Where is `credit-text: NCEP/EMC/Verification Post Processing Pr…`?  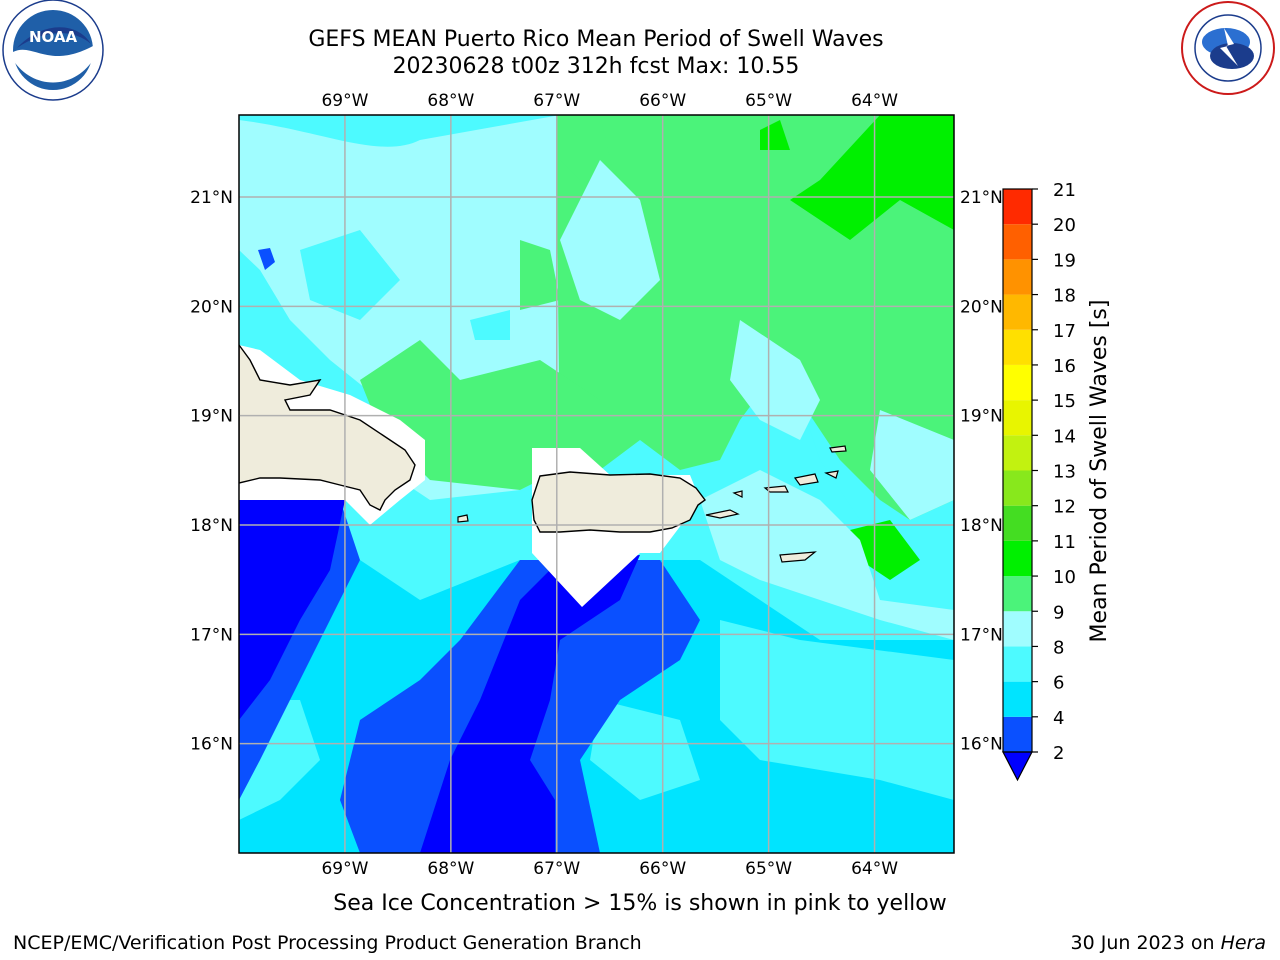
credit-text: NCEP/EMC/Verification Post Processing Pr… is located at coordinates (327, 943).